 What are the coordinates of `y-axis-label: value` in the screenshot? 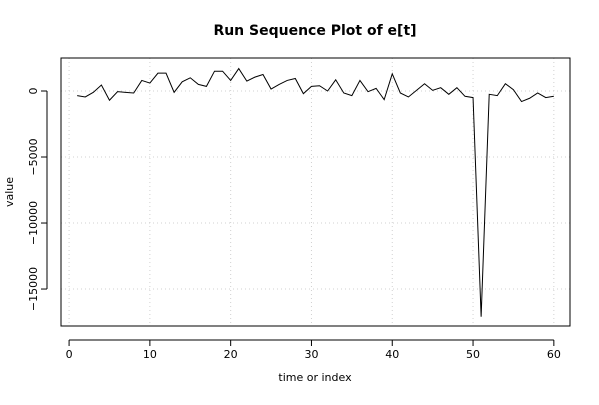 It's located at (9, 192).